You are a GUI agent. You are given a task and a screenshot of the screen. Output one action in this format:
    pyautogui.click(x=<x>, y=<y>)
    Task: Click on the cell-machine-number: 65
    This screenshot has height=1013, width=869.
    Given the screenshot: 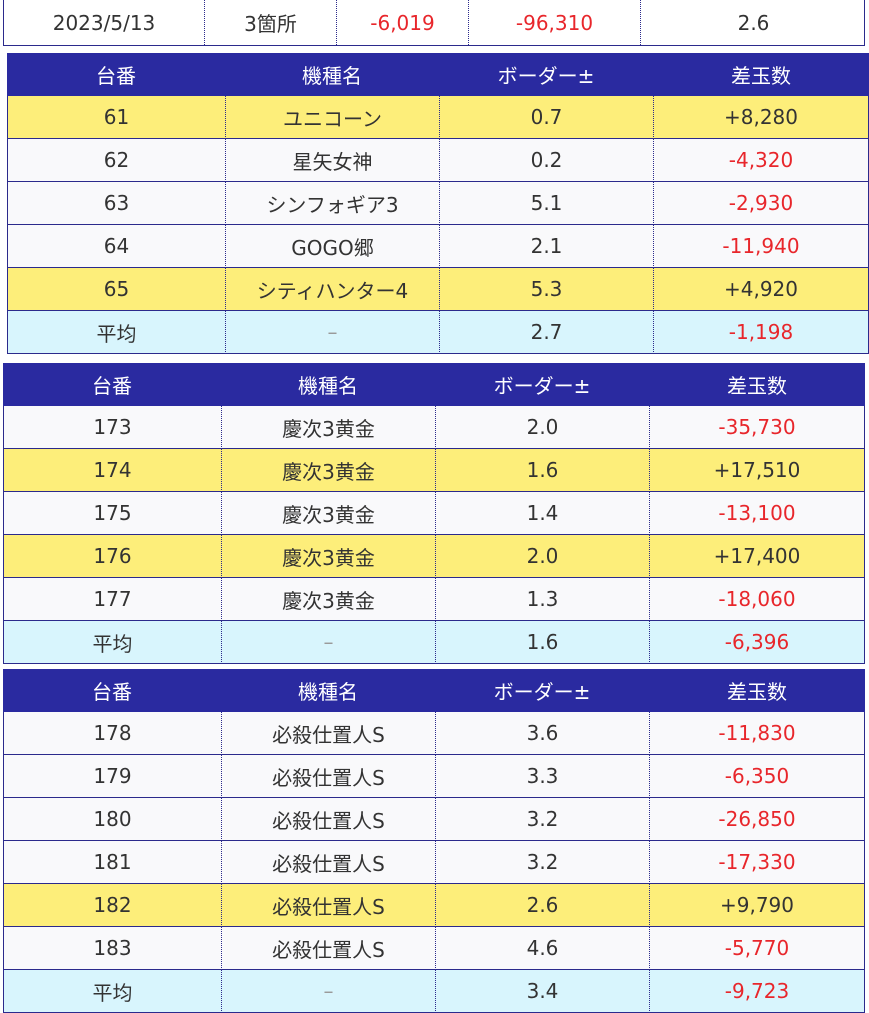 What is the action you would take?
    pyautogui.click(x=116, y=289)
    